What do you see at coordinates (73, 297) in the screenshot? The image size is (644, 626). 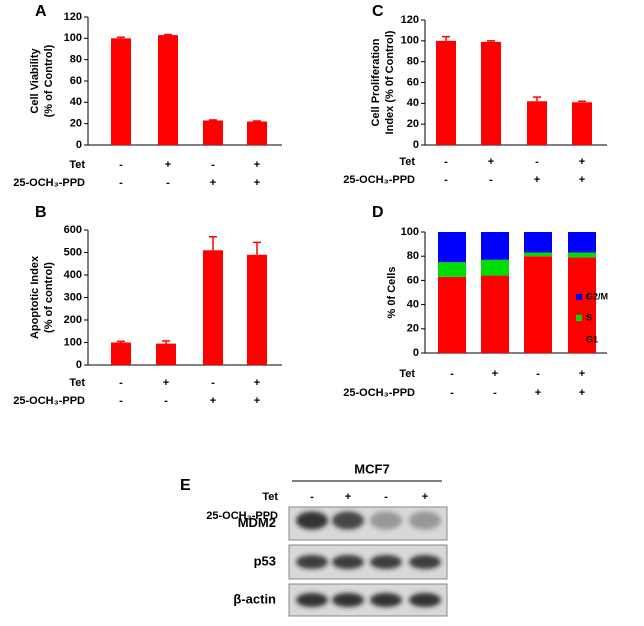 I see `y-tick-label: 300` at bounding box center [73, 297].